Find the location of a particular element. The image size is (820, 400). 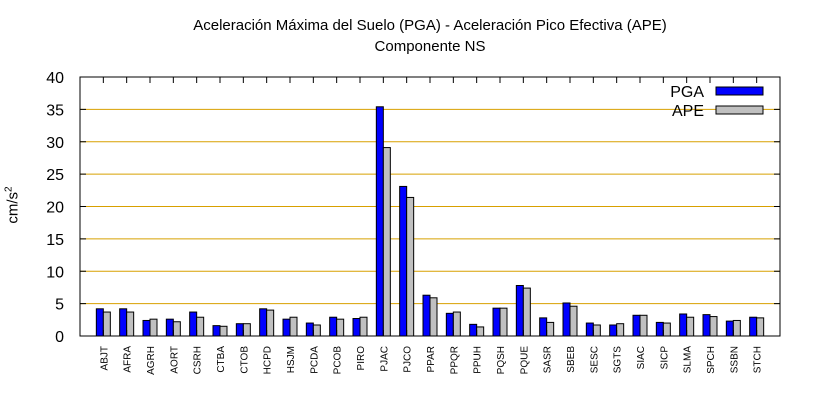

bar-pga-ppqr is located at coordinates (449, 324).